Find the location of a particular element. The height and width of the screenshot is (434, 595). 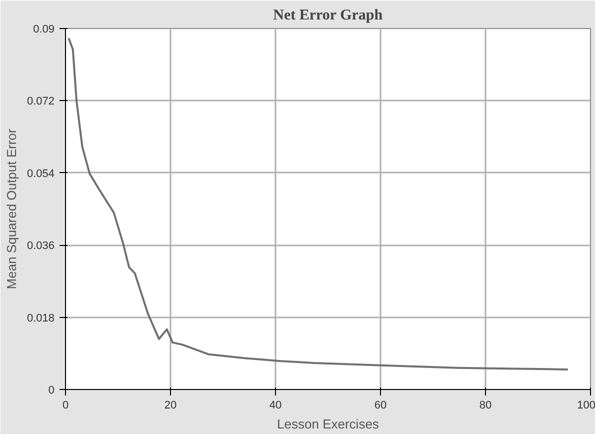

y-tick-label: 0 is located at coordinates (51, 390).